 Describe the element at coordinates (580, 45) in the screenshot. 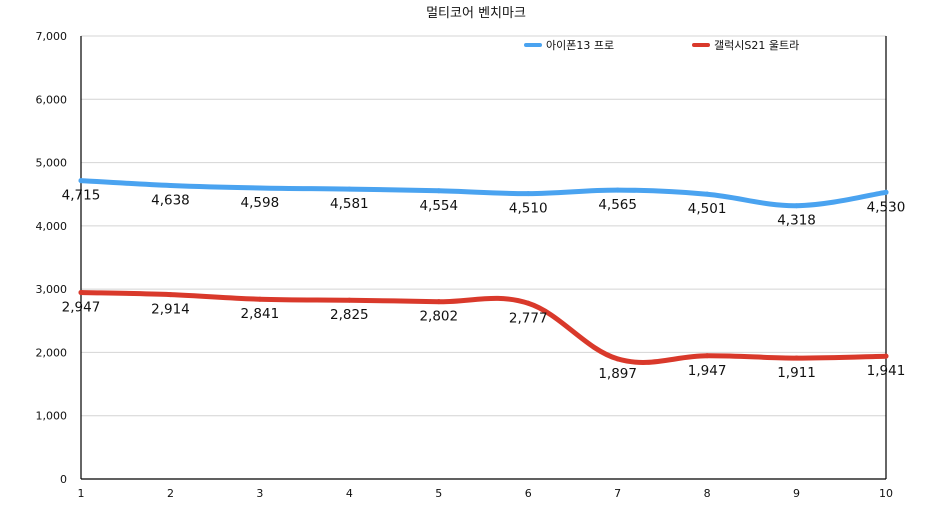

I see `legend-label: 아이폰13 프로` at that location.